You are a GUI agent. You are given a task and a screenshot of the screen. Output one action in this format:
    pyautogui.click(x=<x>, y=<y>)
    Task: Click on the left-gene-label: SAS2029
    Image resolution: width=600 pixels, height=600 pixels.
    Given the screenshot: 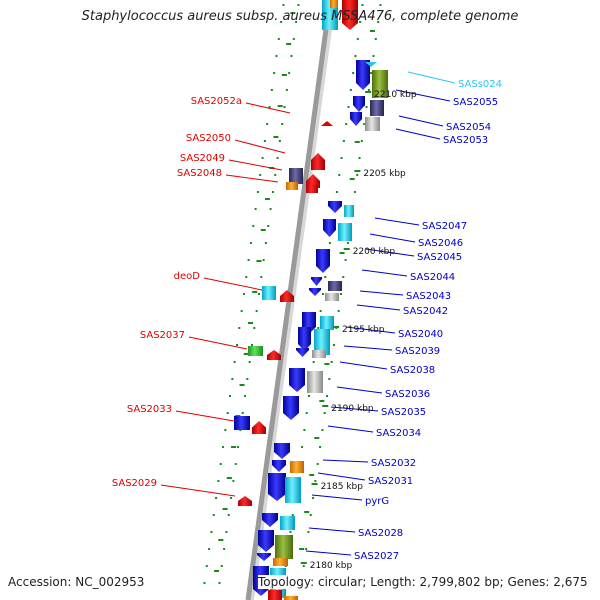 What is the action you would take?
    pyautogui.click(x=134, y=483)
    